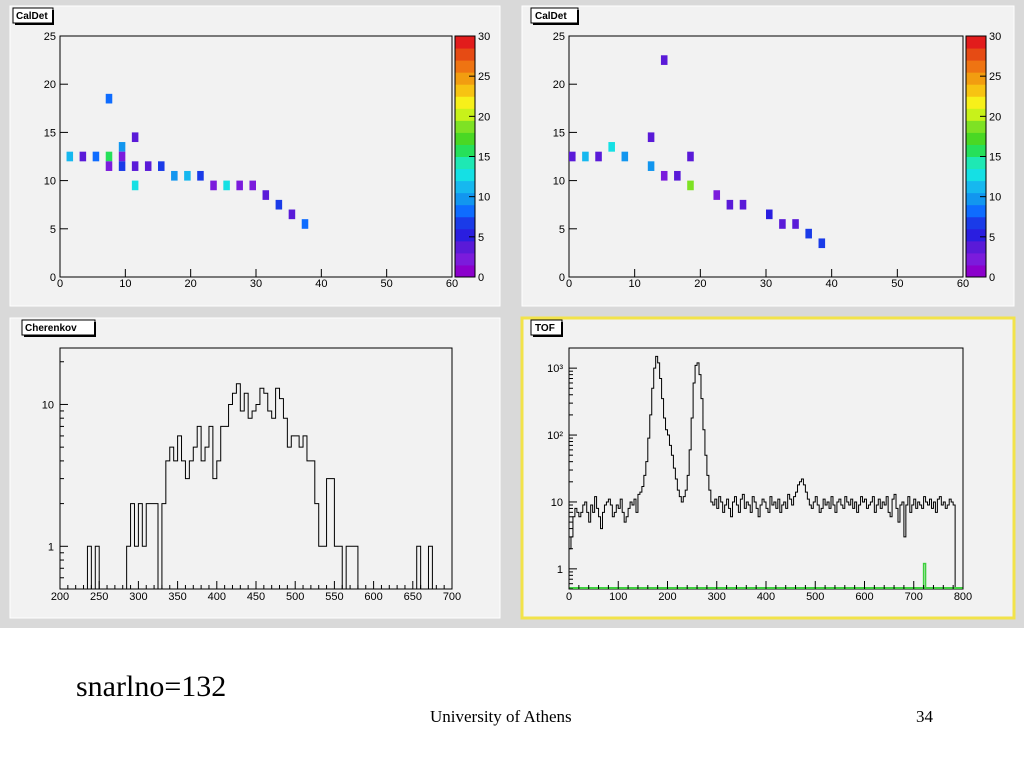  Describe the element at coordinates (217, 597) in the screenshot. I see `x-tick-label: 400` at that location.